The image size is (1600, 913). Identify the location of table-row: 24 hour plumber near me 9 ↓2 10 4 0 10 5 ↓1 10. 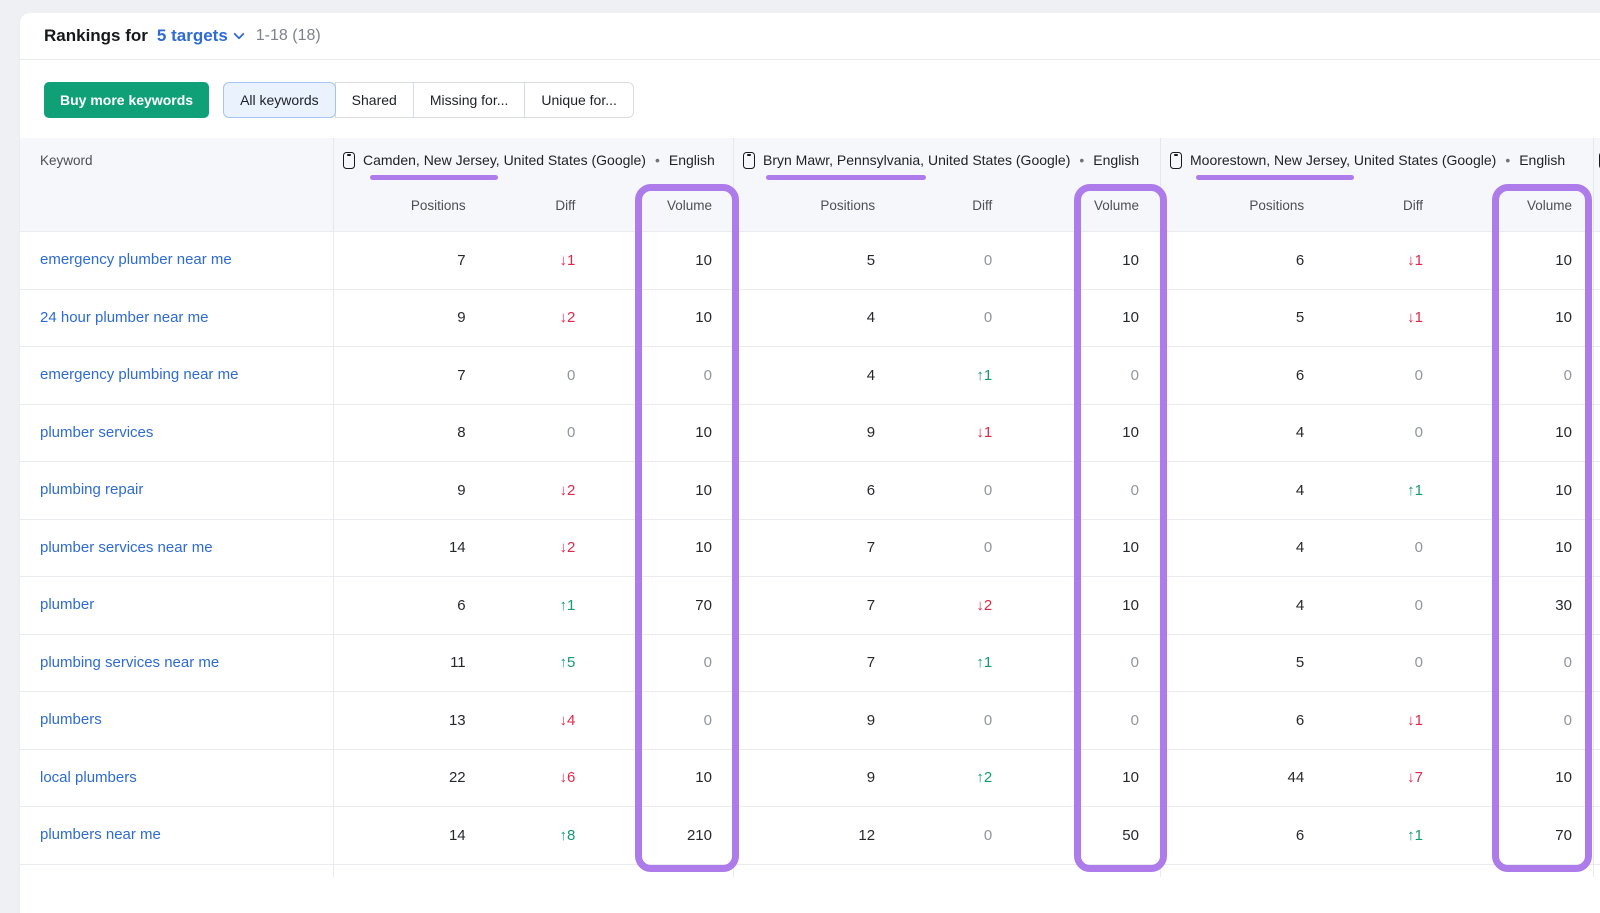
(810, 317).